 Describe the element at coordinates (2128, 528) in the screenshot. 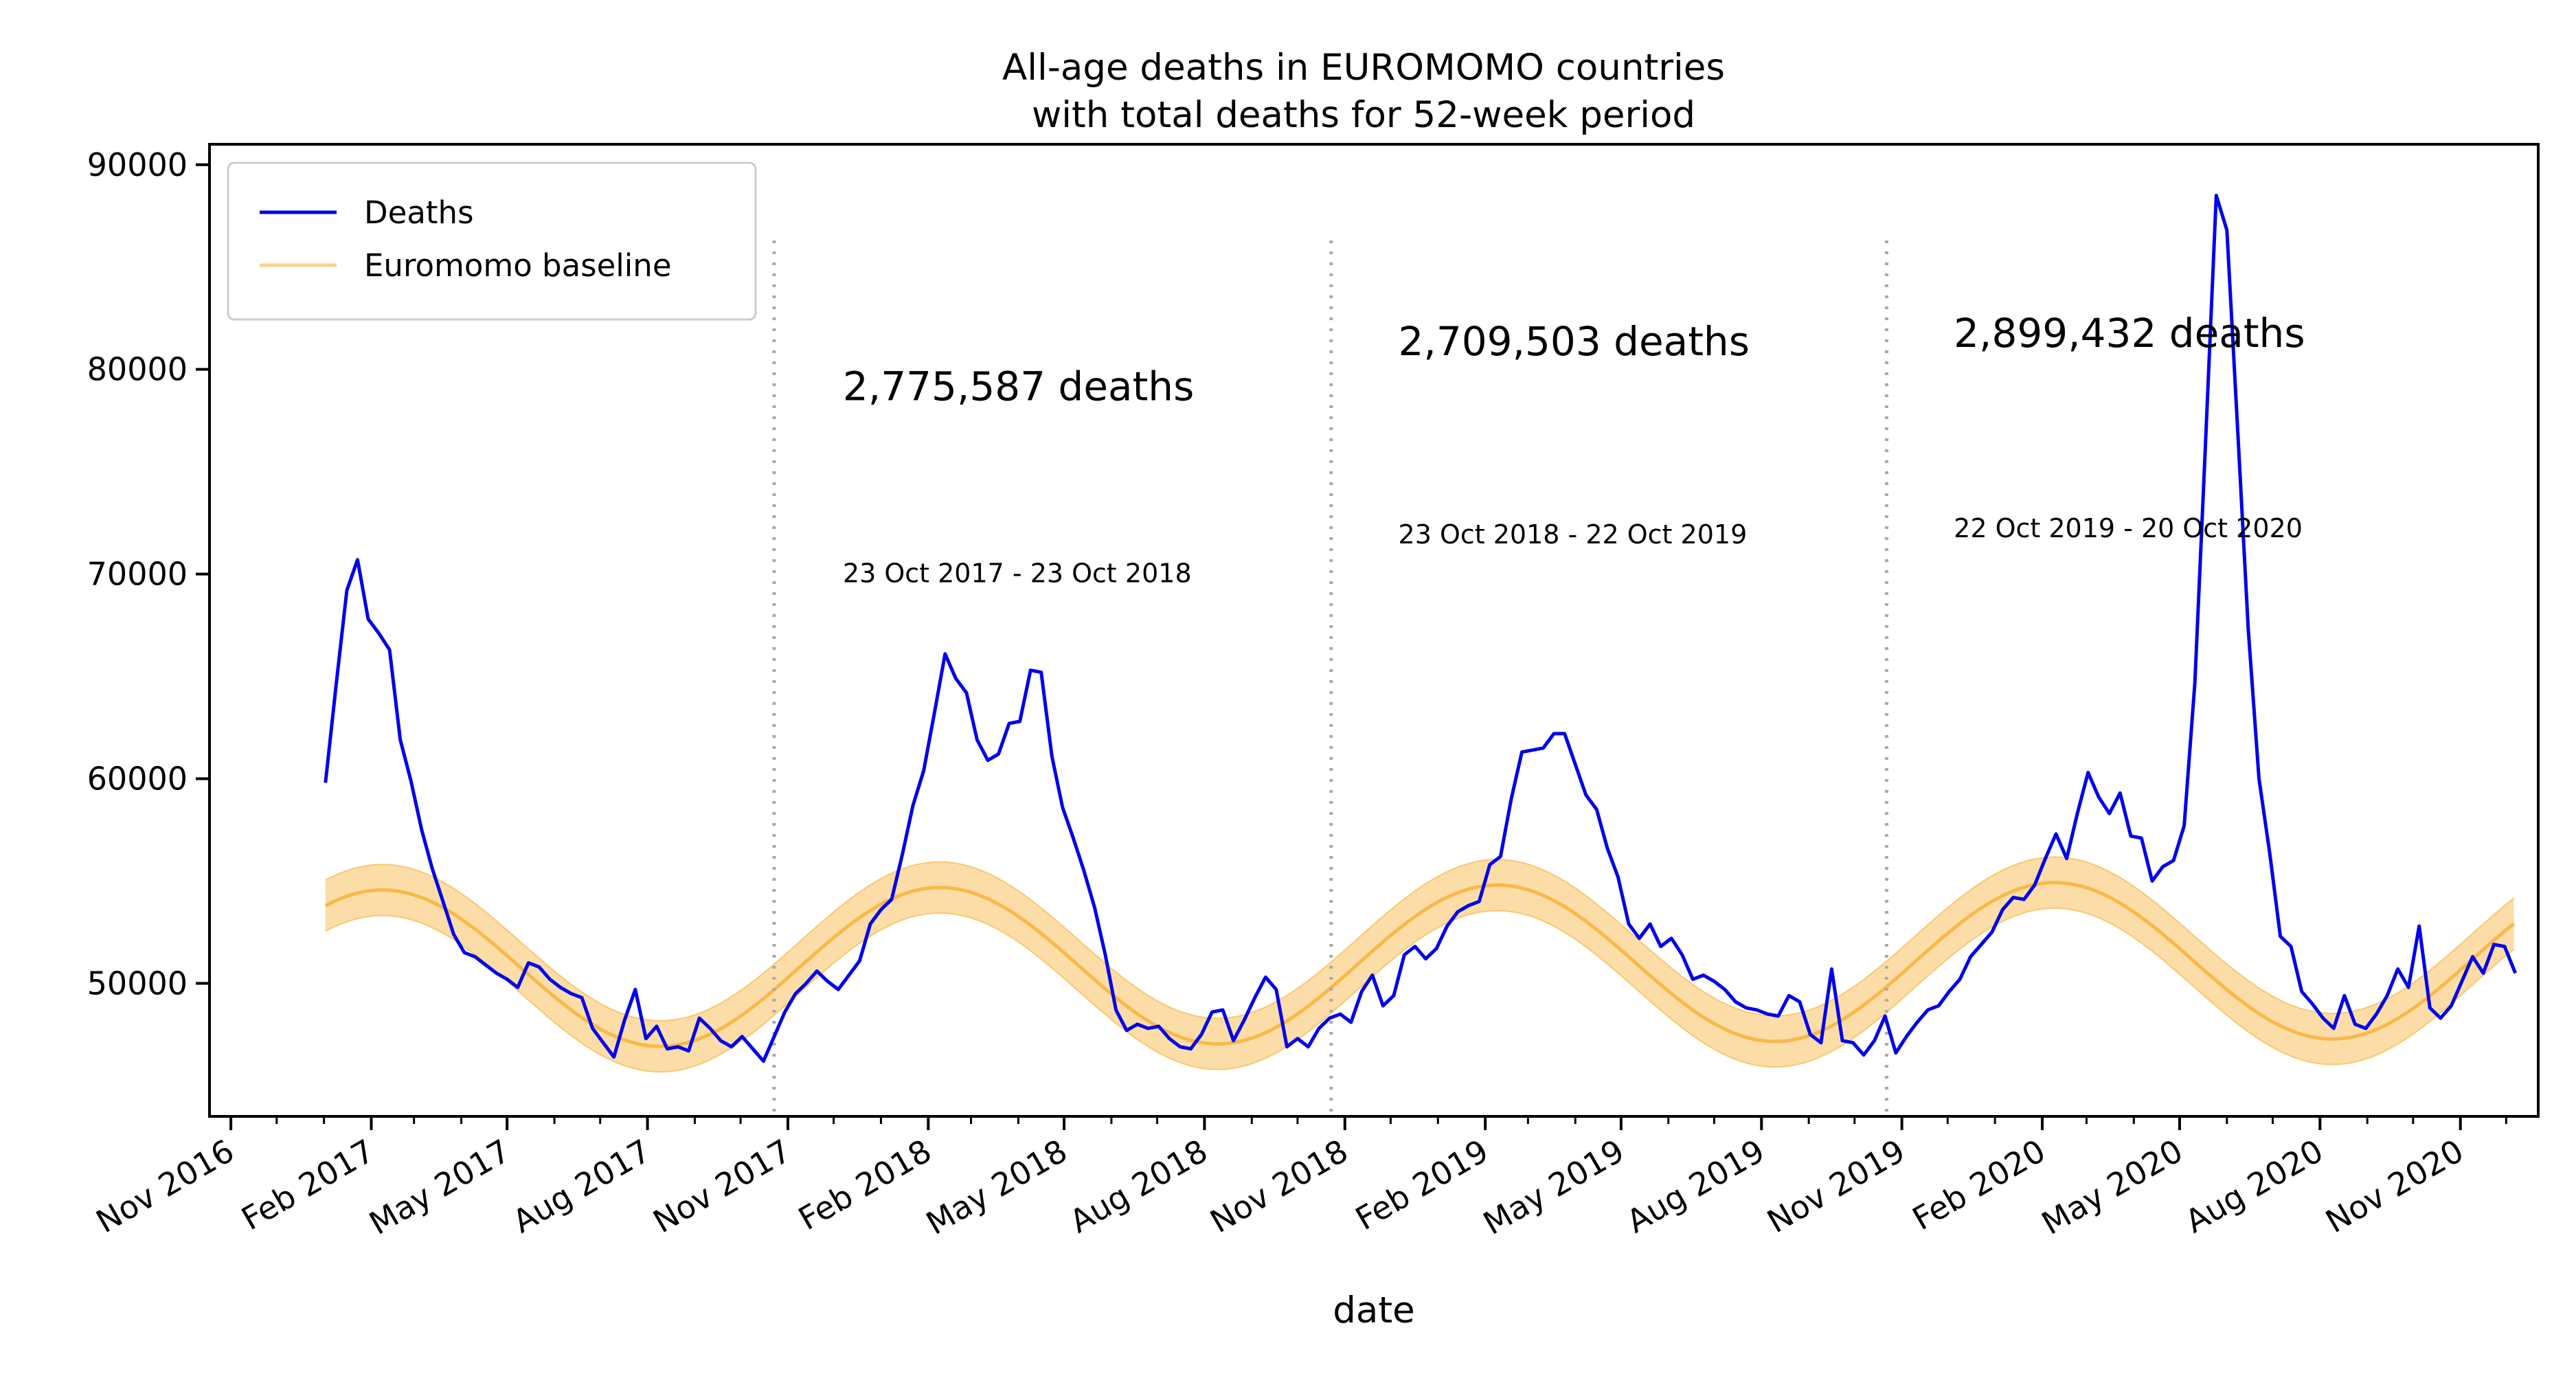

I see `period-range-3: 22 Oct 2019 - 20 Oct 2020` at that location.